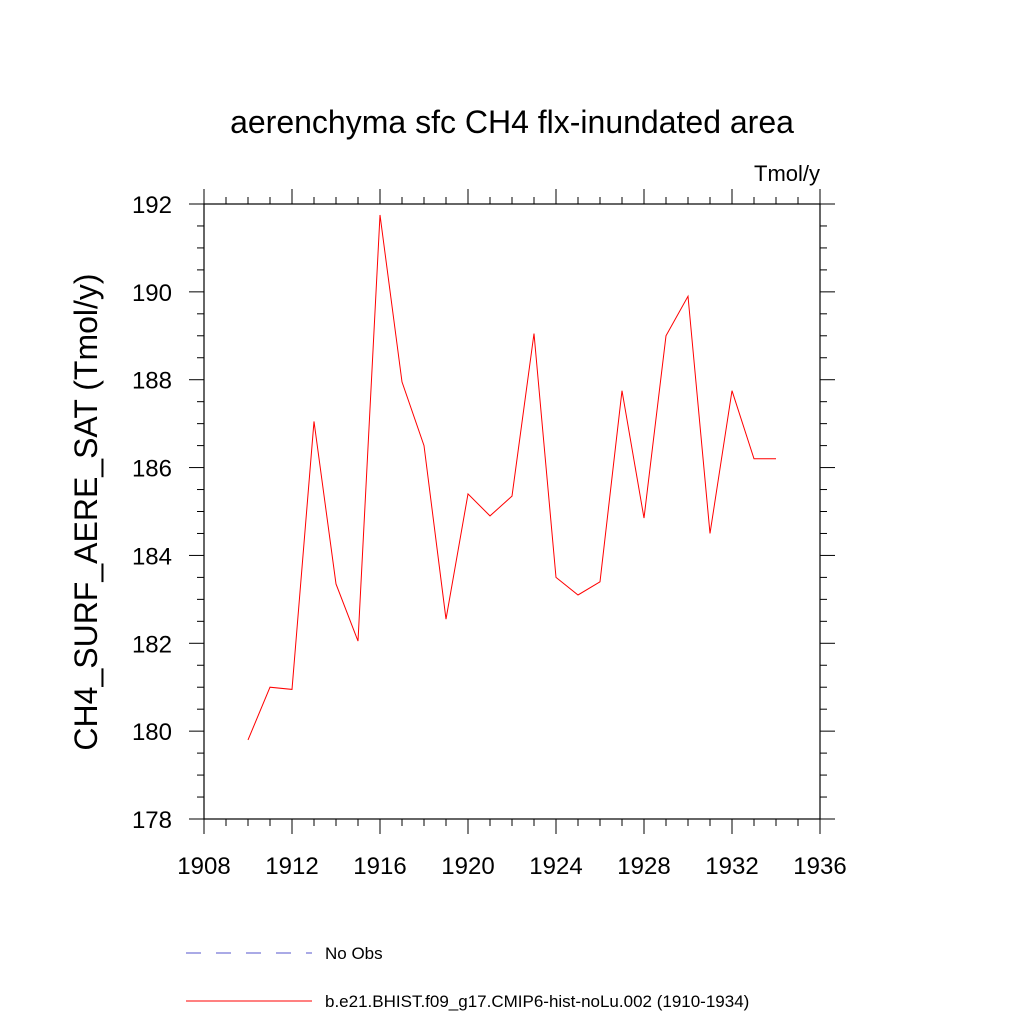 The image size is (1024, 1024). I want to click on y-tick-label: 182, so click(152, 644).